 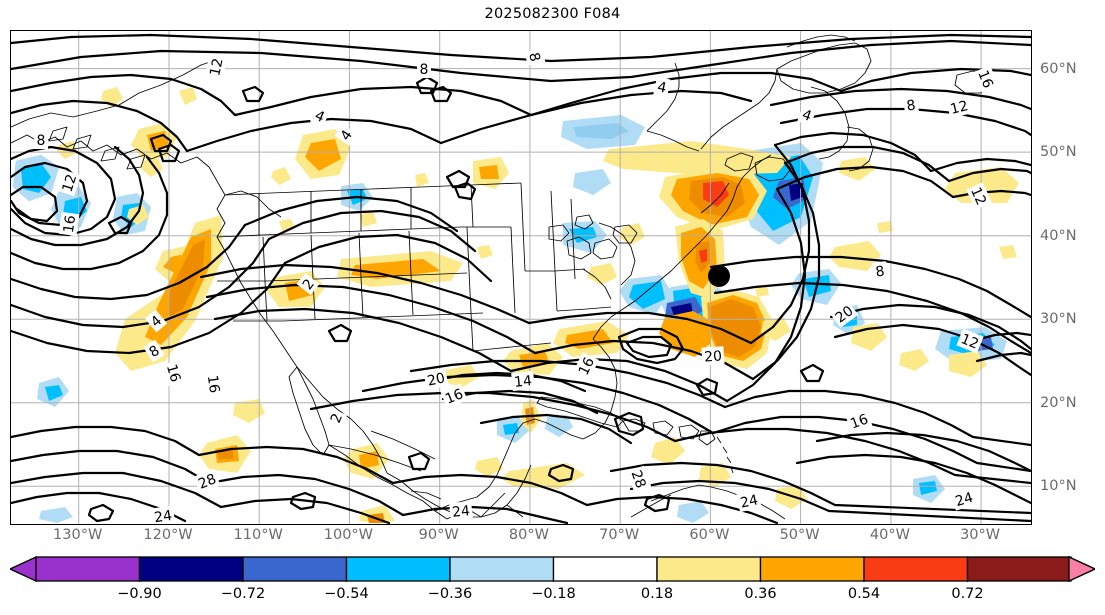 I want to click on colorbar-cell-royal-blue, so click(x=295, y=569).